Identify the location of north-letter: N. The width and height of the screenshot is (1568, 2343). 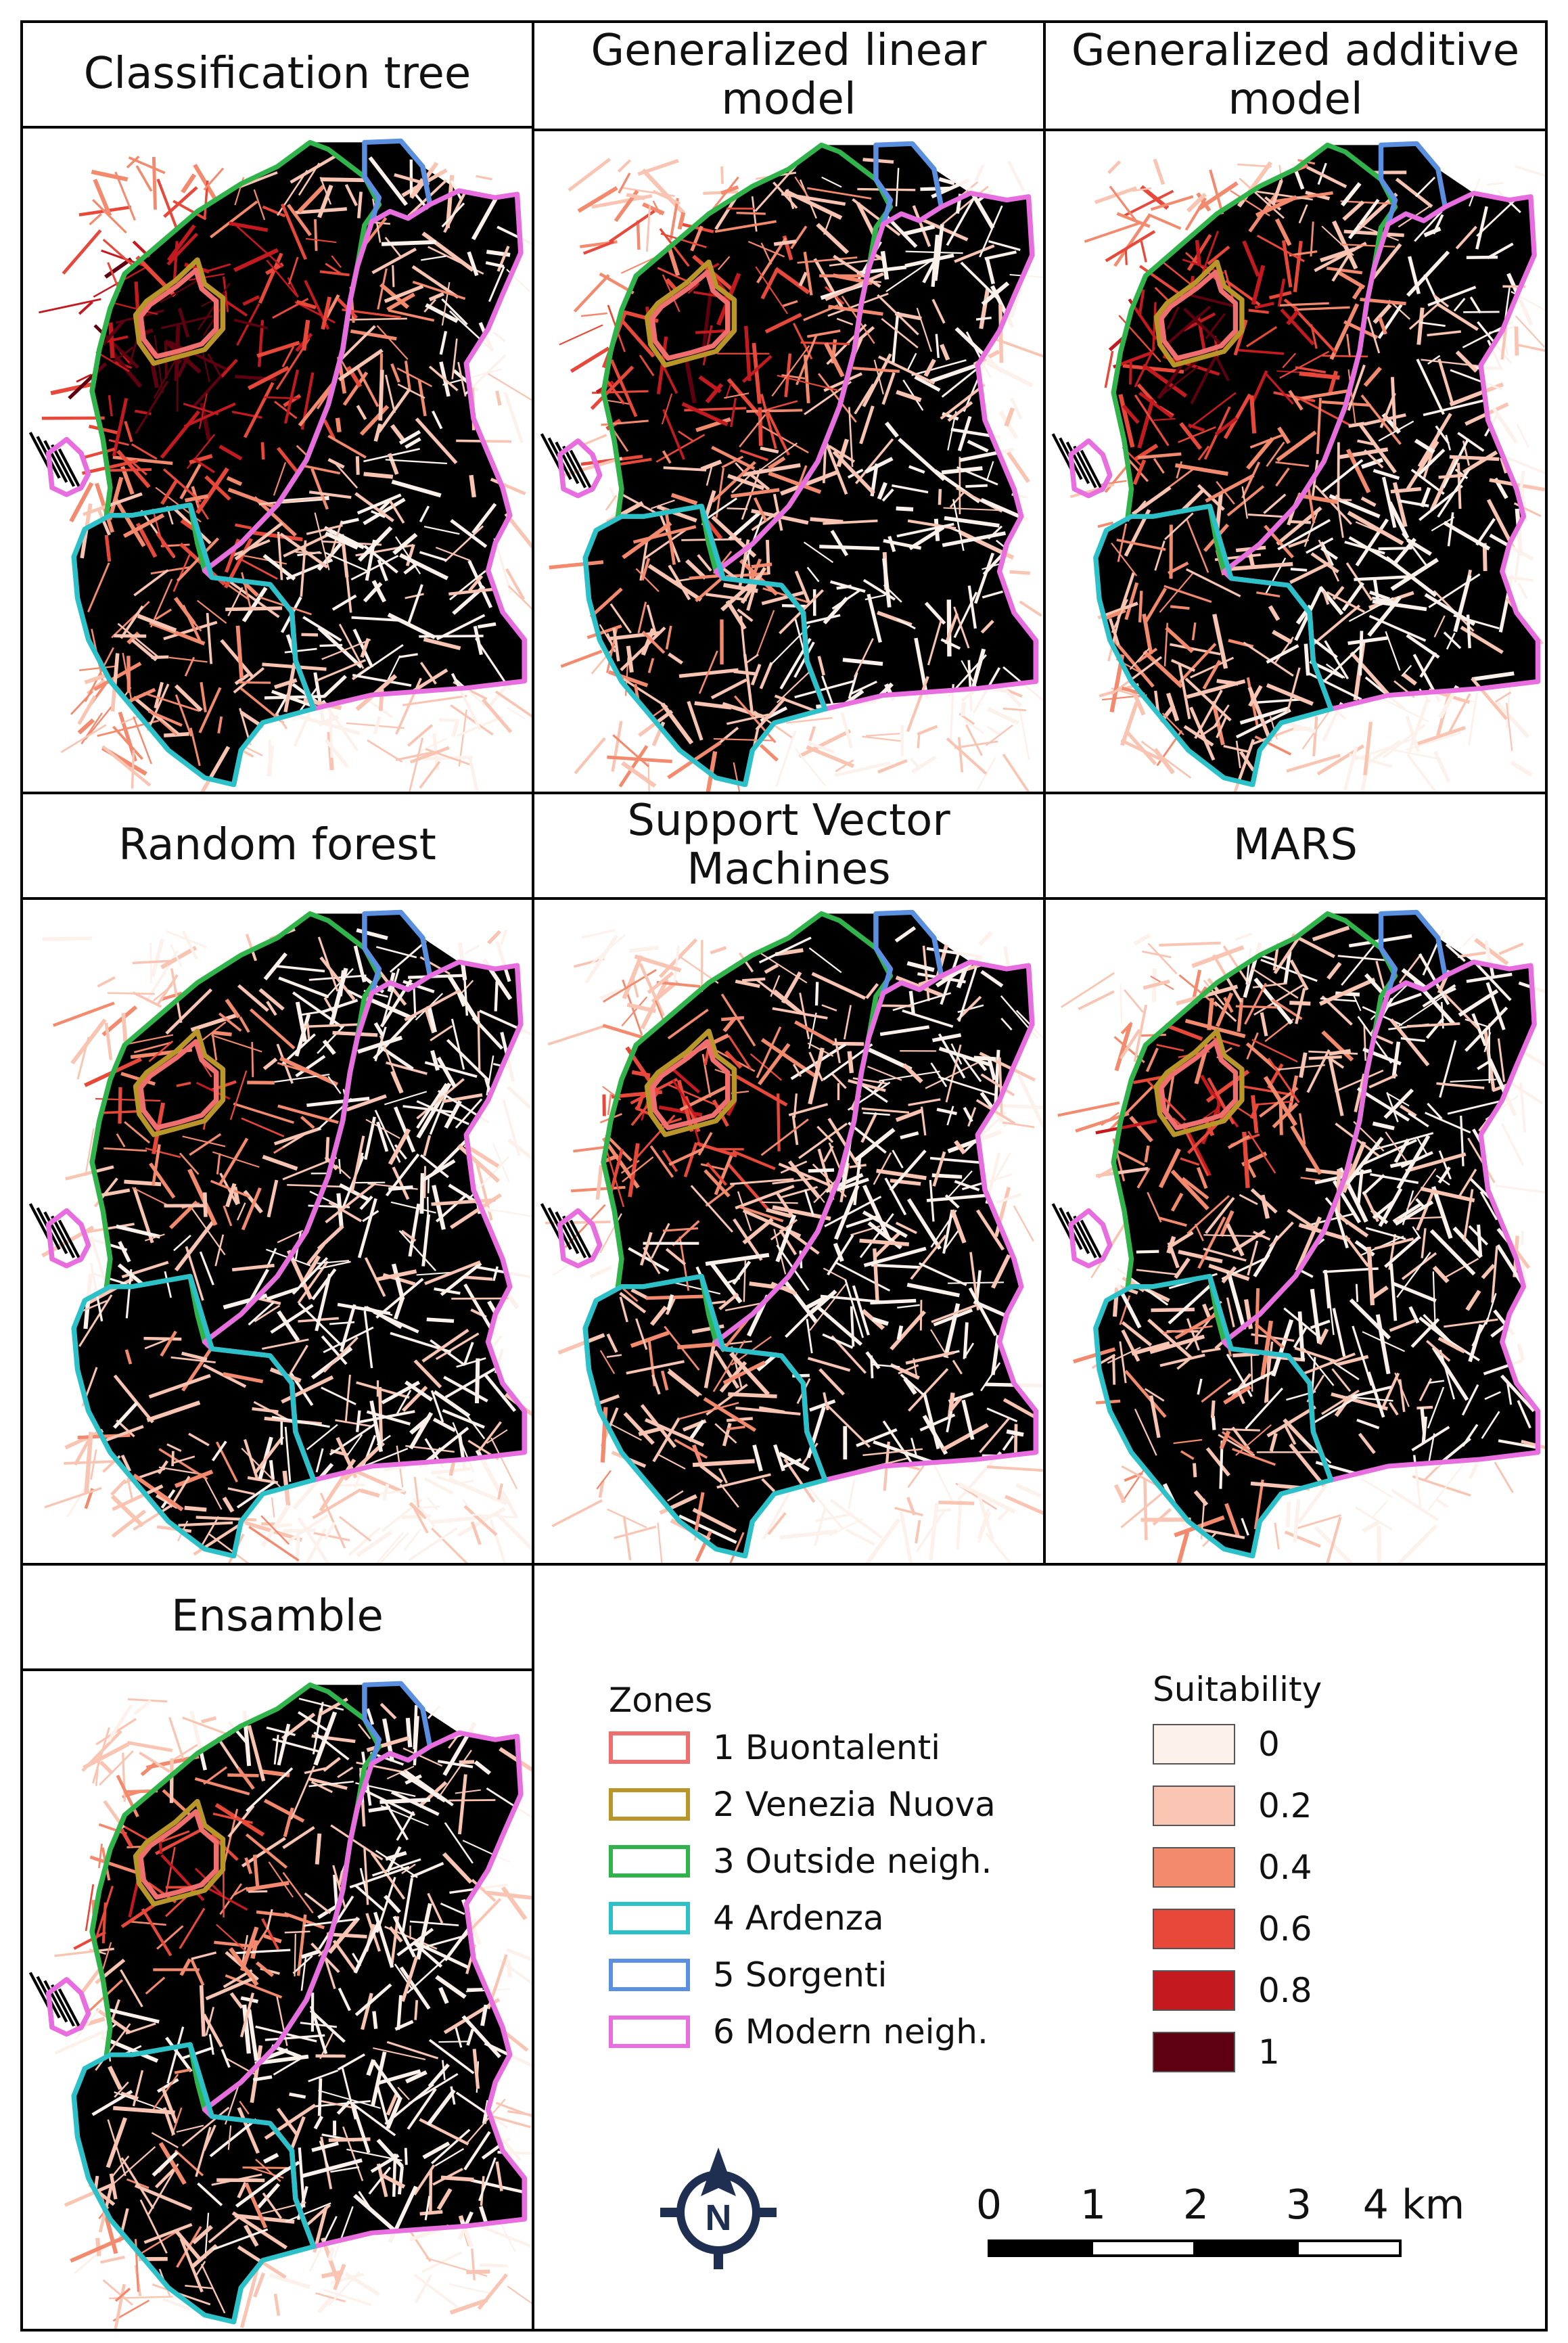
(719, 2218).